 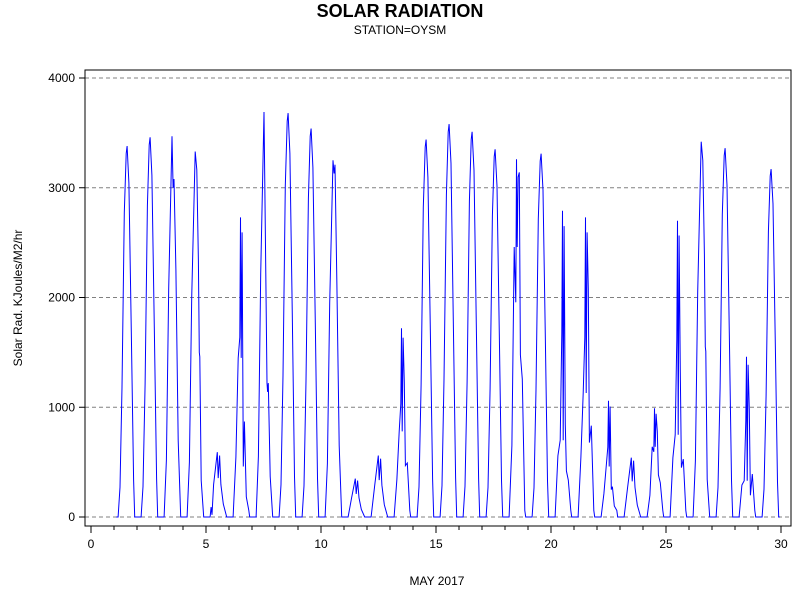 What do you see at coordinates (436, 544) in the screenshot?
I see `x-tick-label: 15` at bounding box center [436, 544].